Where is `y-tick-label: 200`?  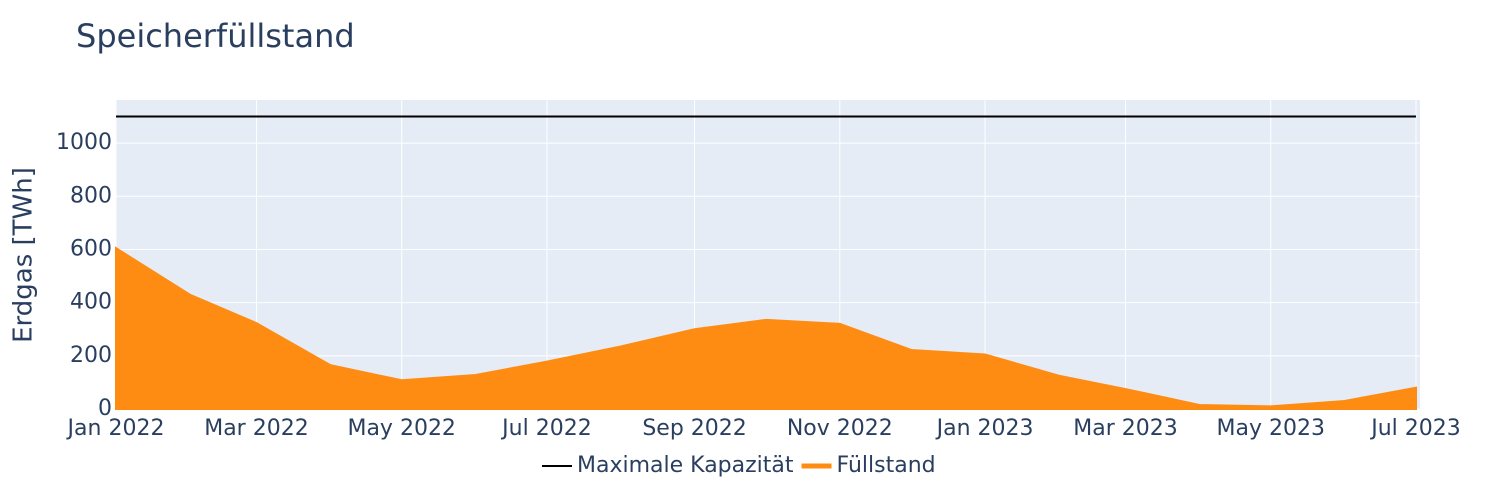 y-tick-label: 200 is located at coordinates (91, 355).